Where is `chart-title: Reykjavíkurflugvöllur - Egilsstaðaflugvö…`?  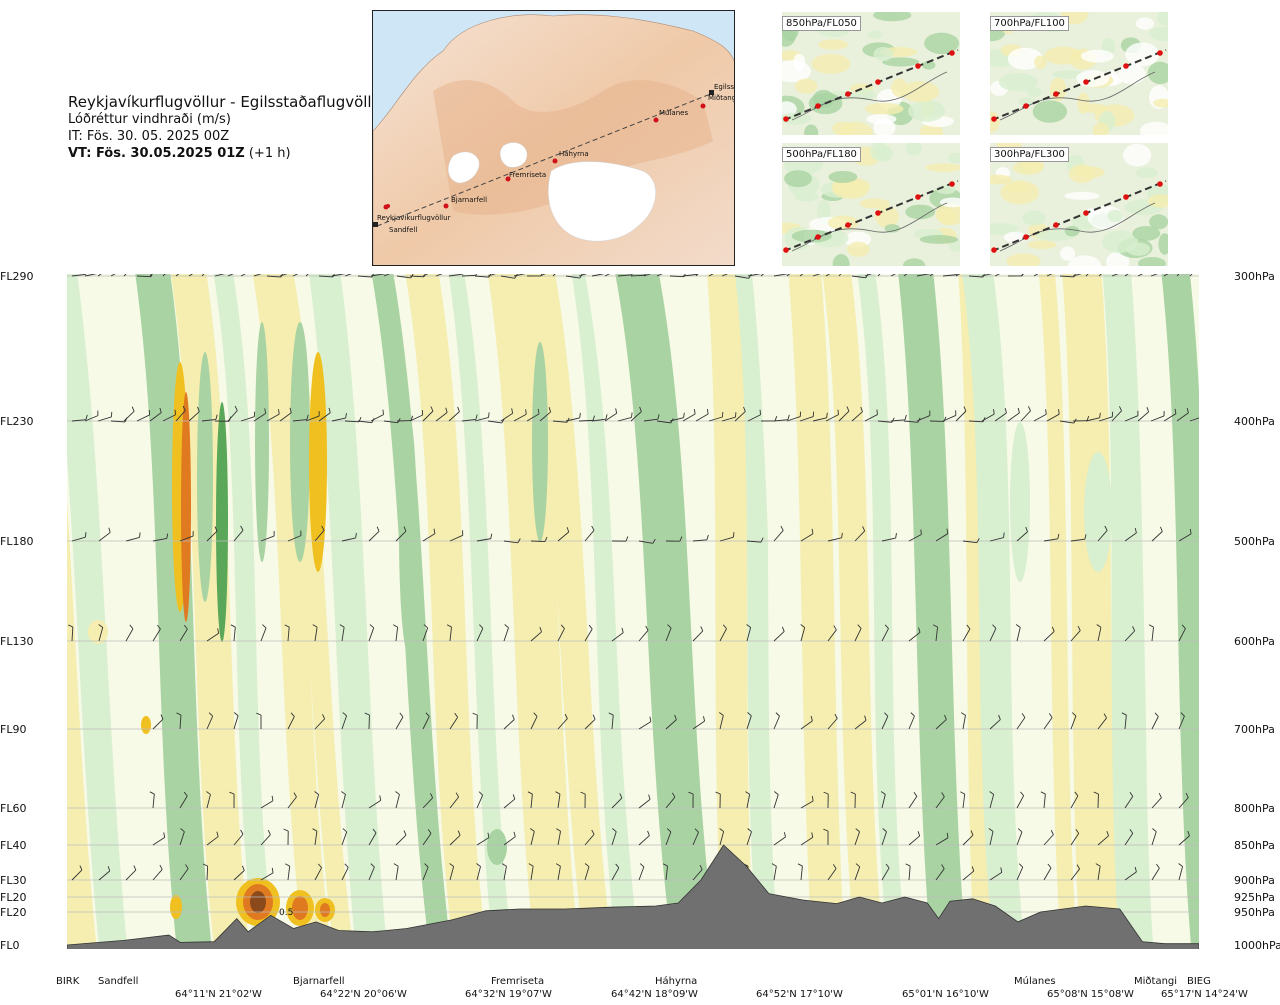
chart-title: Reykjavíkurflugvöllur - Egilsstaðaflugvö… is located at coordinates (228, 102).